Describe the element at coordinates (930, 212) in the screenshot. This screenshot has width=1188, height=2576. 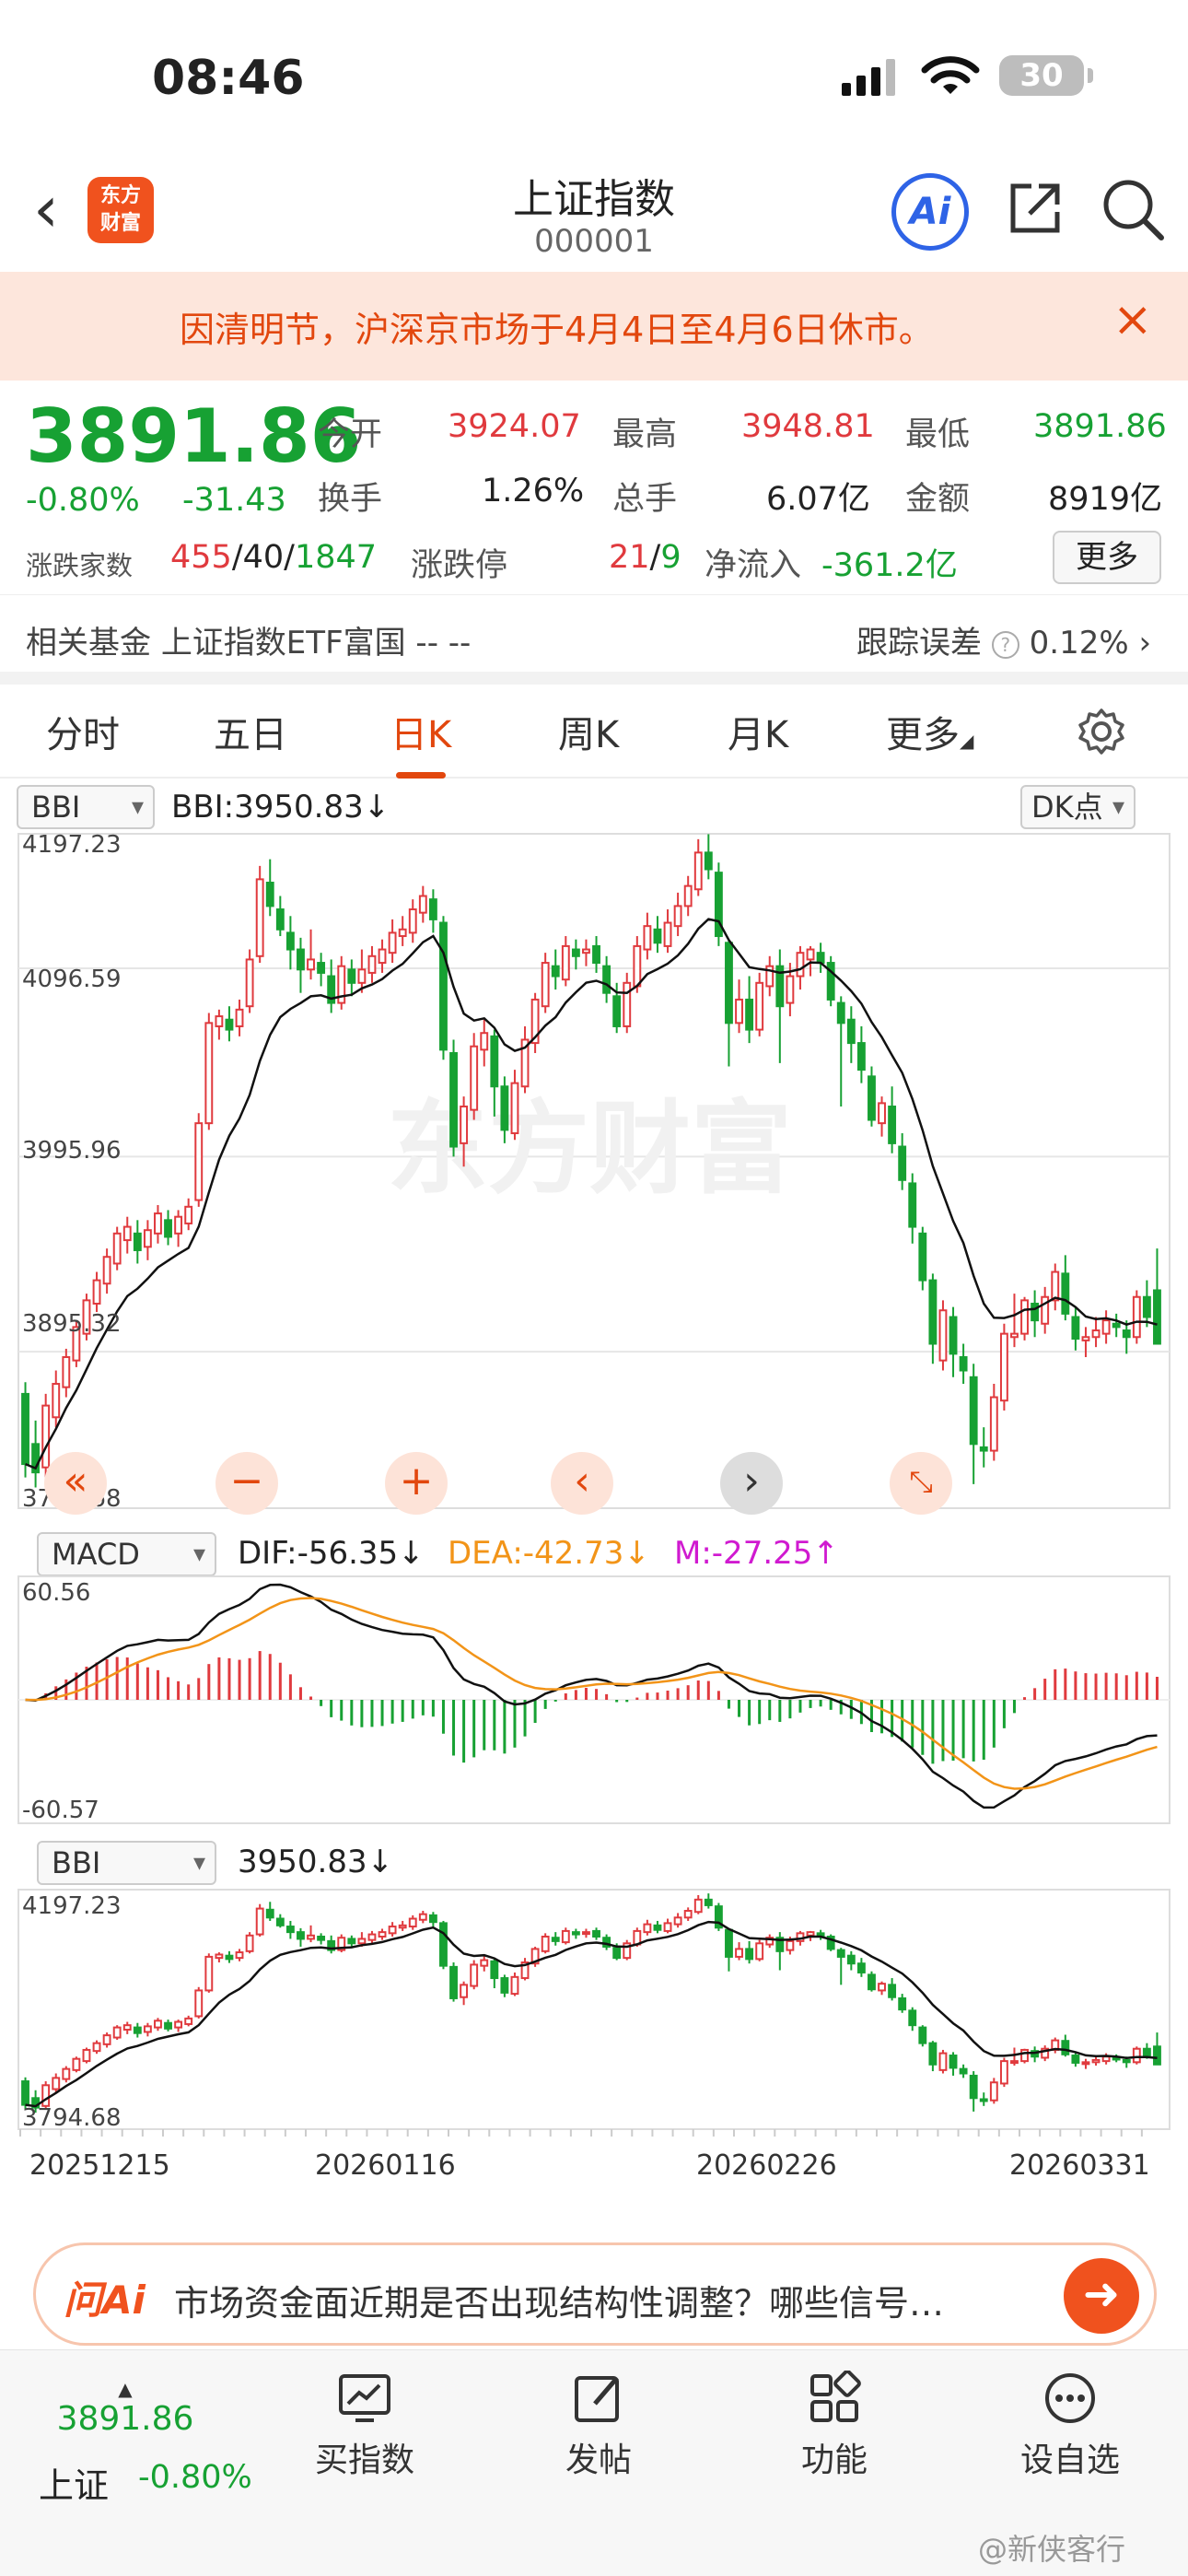
I see `ai-button: Ai` at that location.